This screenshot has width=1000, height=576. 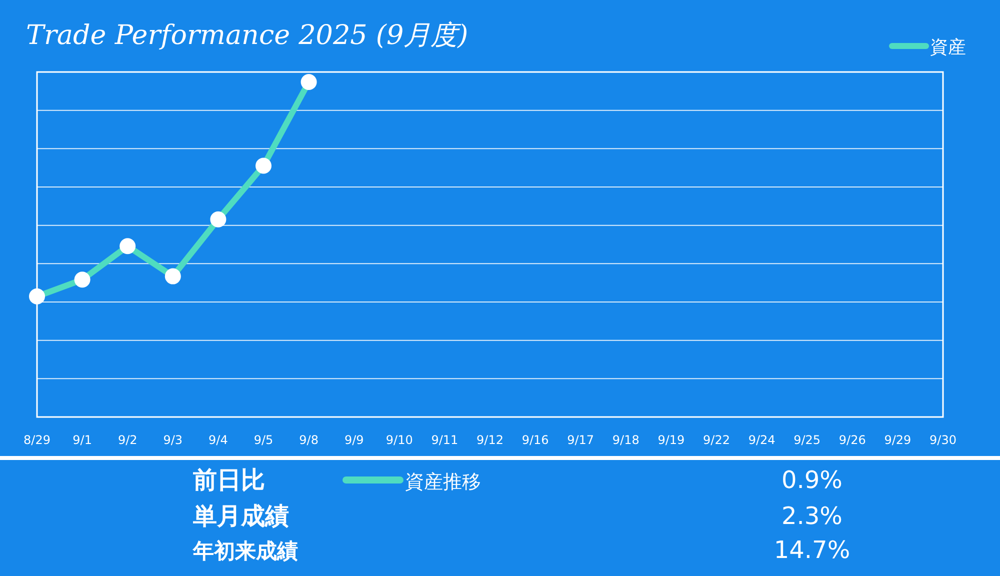 What do you see at coordinates (626, 440) in the screenshot?
I see `x-tick-label: 9/18` at bounding box center [626, 440].